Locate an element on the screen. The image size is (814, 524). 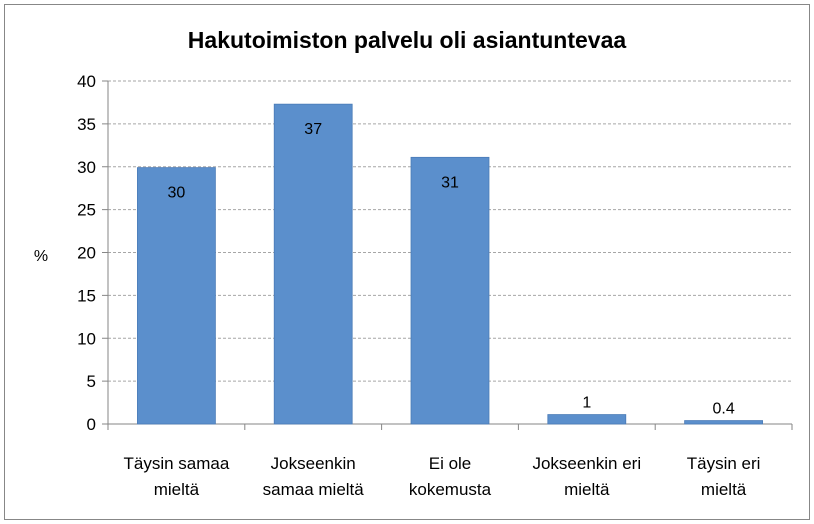
data-label-5: 0.4 is located at coordinates (723, 409).